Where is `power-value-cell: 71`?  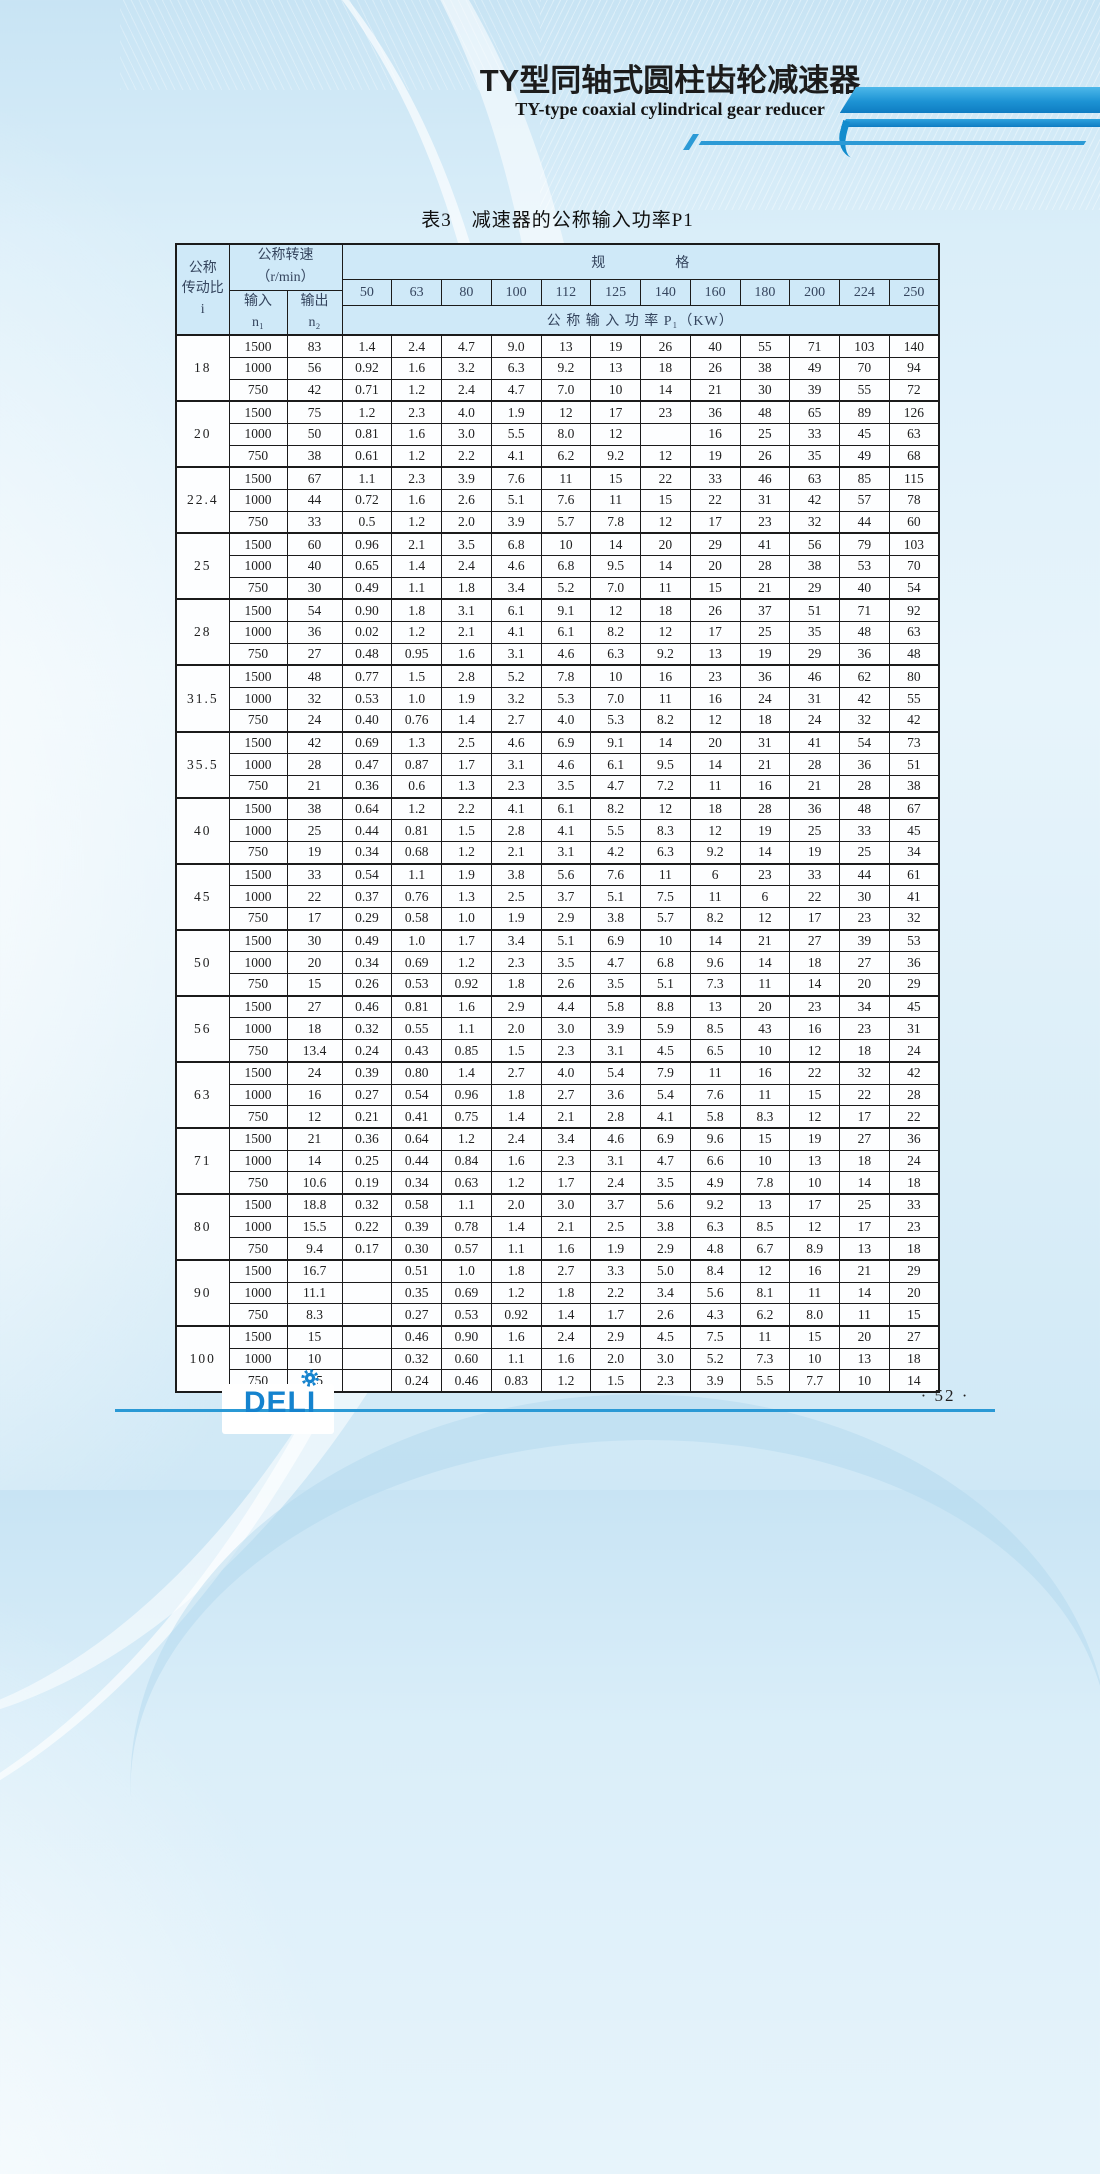 power-value-cell: 71 is located at coordinates (864, 610).